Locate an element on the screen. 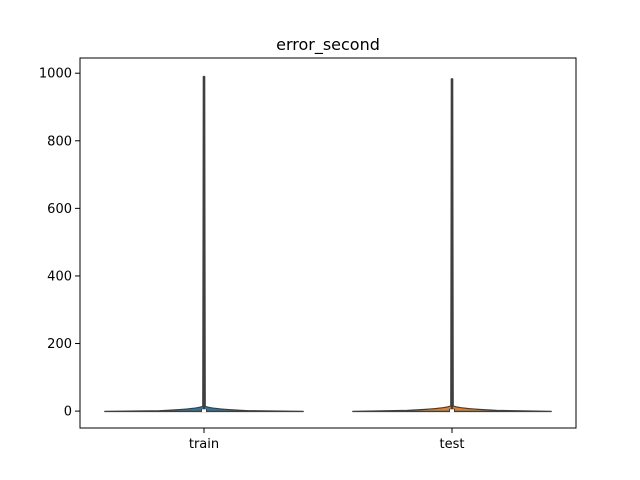 The height and width of the screenshot is (480, 640). y-tick-label: 1000 is located at coordinates (55, 74).